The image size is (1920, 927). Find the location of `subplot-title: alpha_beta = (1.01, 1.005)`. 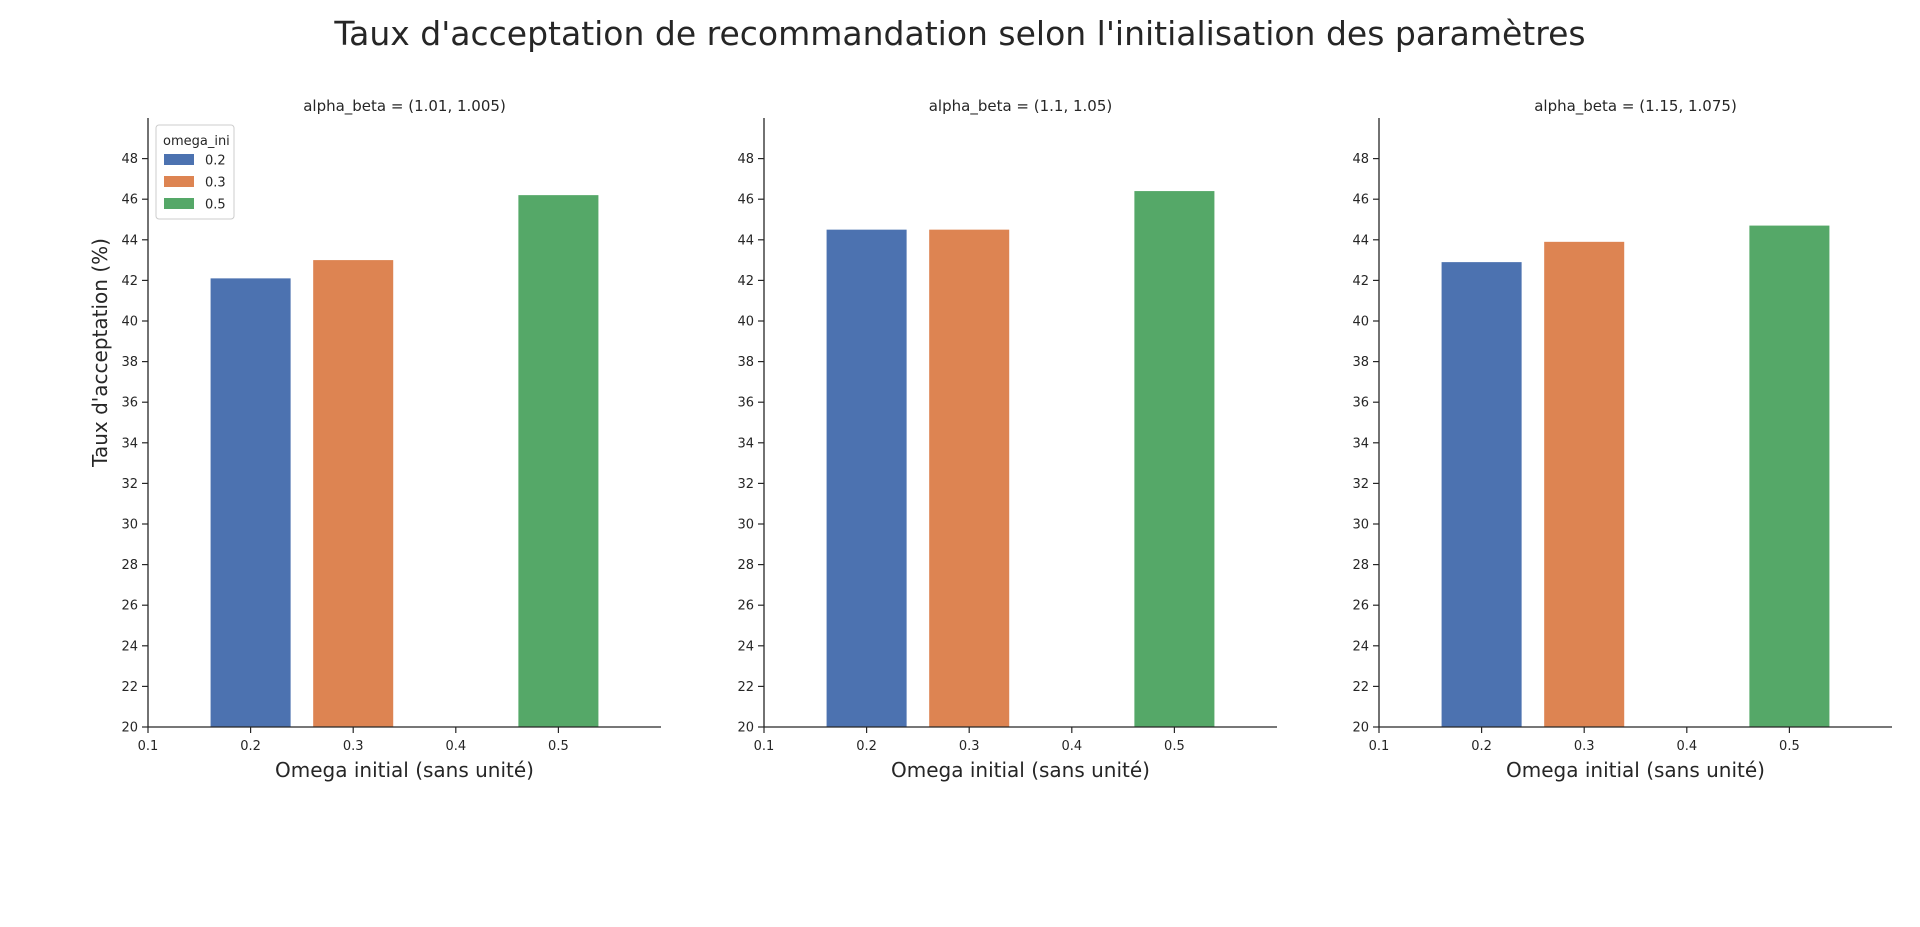

subplot-title: alpha_beta = (1.01, 1.005) is located at coordinates (404, 106).